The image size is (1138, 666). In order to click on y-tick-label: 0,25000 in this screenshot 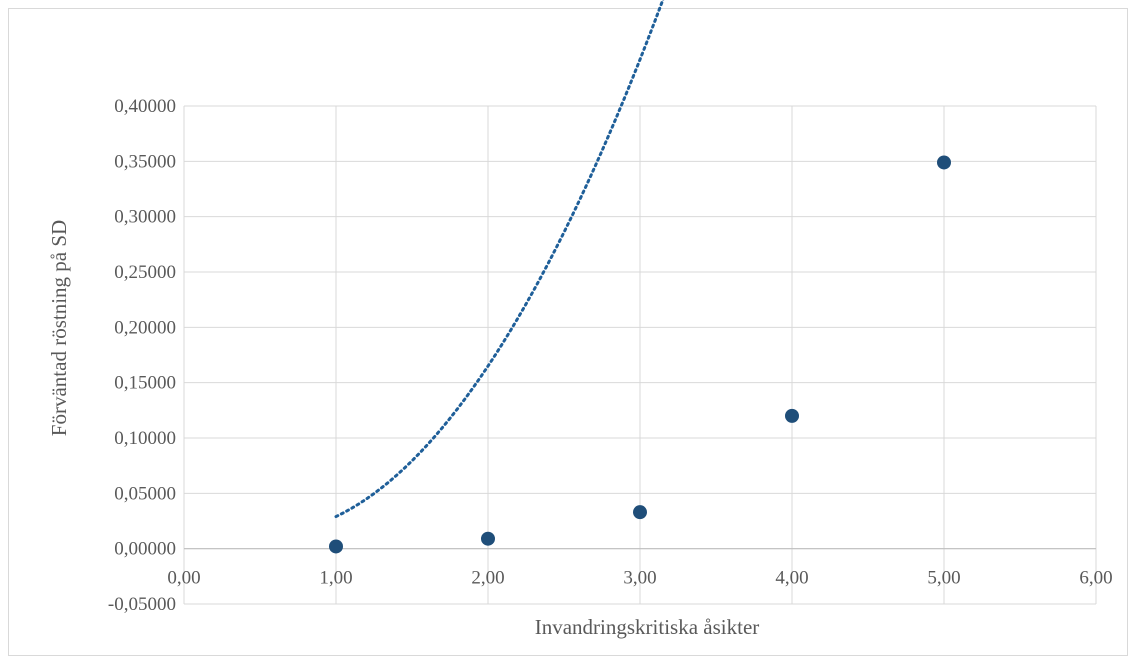, I will do `click(145, 272)`.